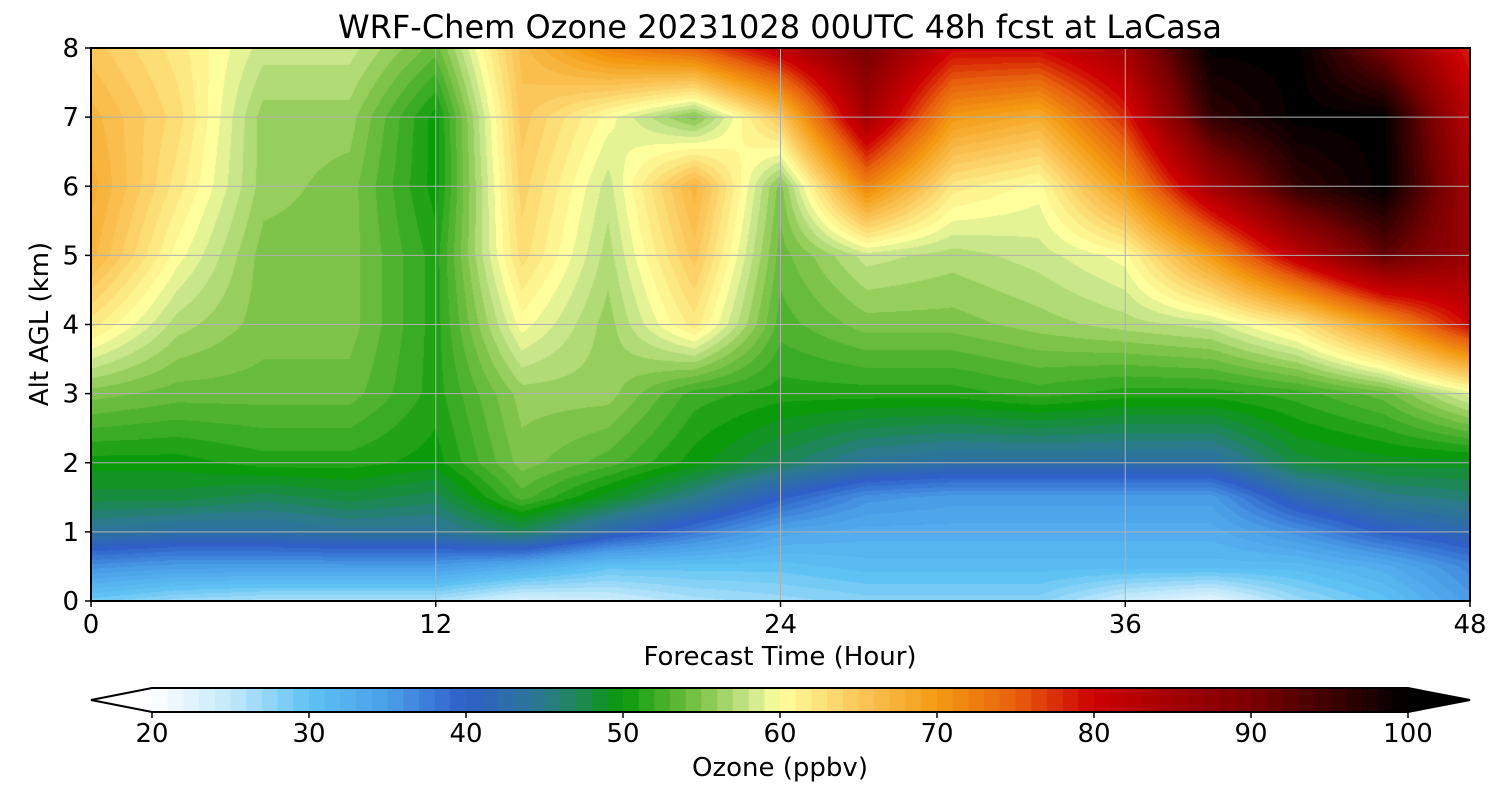  I want to click on colorbar-tick-label: 60, so click(779, 734).